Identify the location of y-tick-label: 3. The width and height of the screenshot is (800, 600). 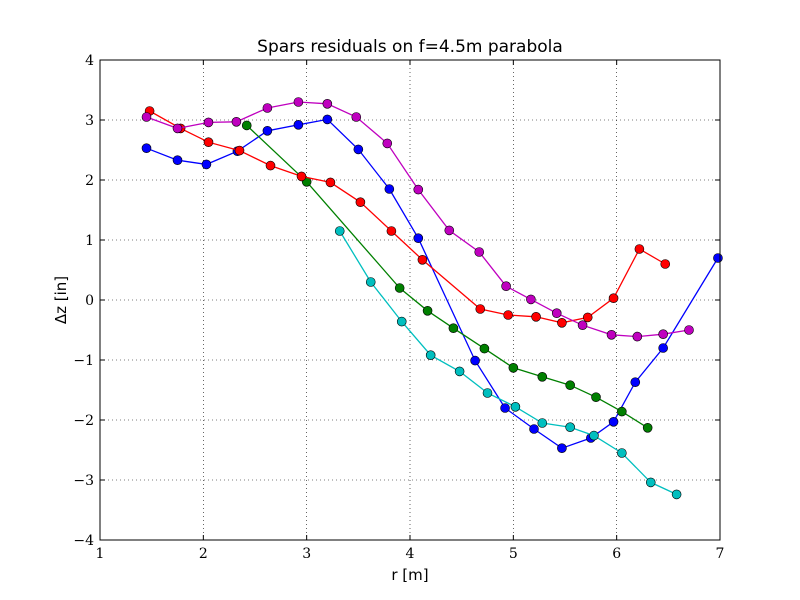
(89, 121).